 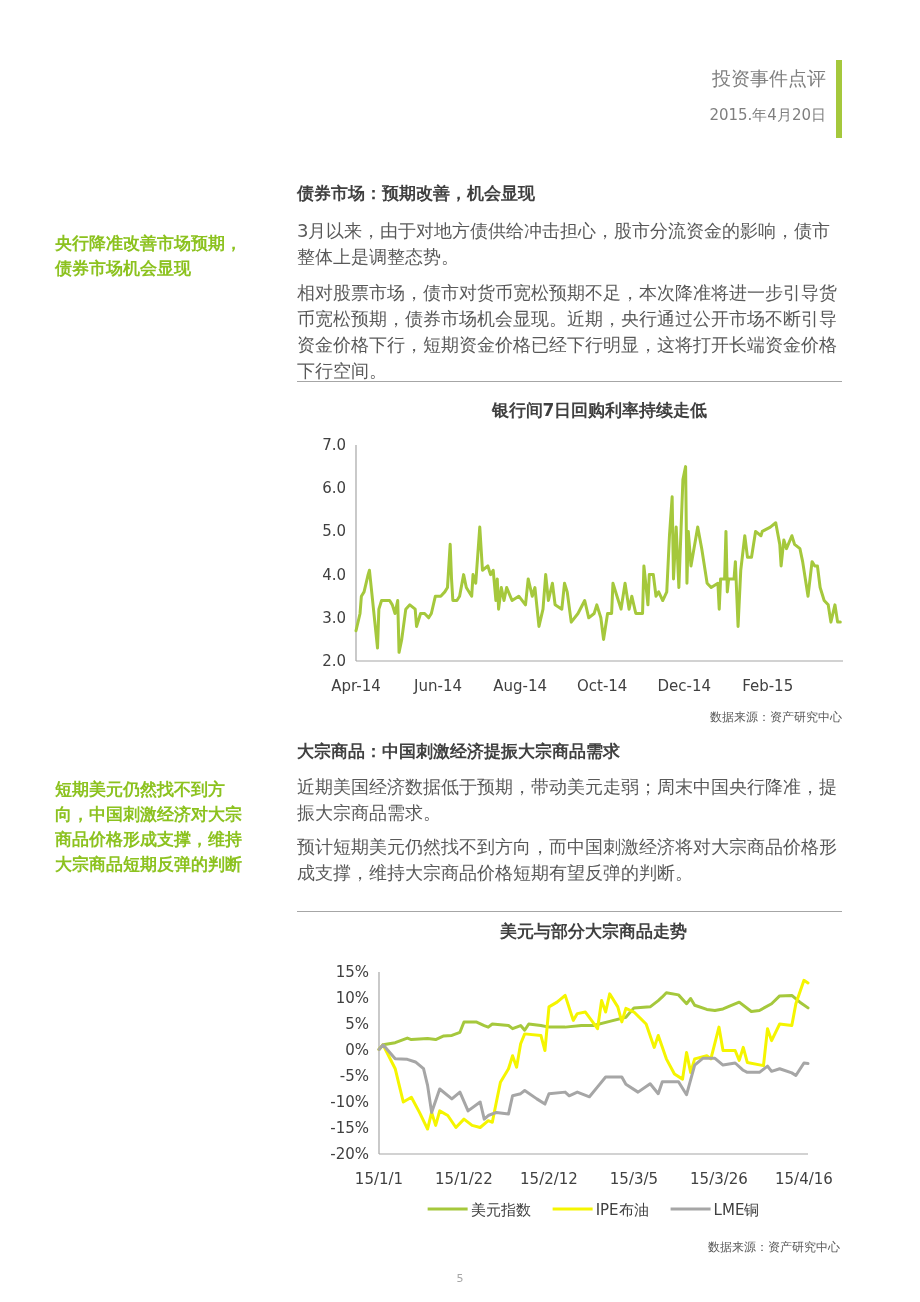 I want to click on y-tick-label: 4.0, so click(x=334, y=574).